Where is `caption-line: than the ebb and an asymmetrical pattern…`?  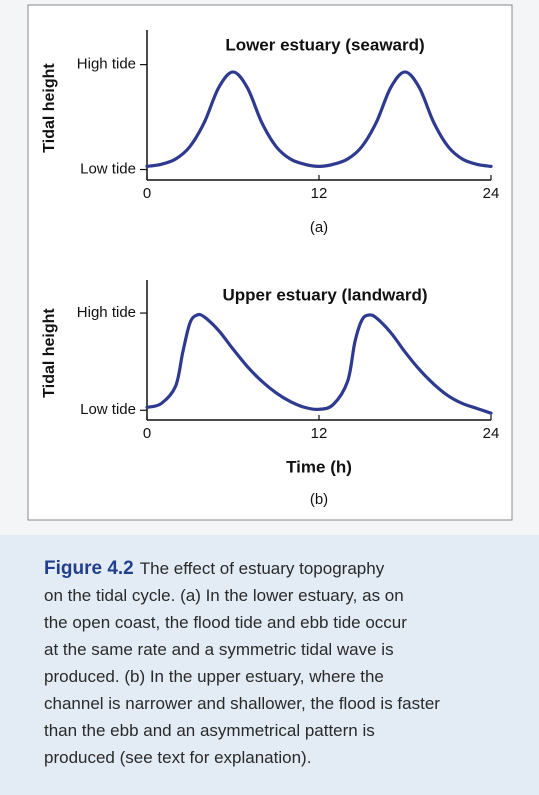 caption-line: than the ebb and an asymmetrical pattern… is located at coordinates (242, 730).